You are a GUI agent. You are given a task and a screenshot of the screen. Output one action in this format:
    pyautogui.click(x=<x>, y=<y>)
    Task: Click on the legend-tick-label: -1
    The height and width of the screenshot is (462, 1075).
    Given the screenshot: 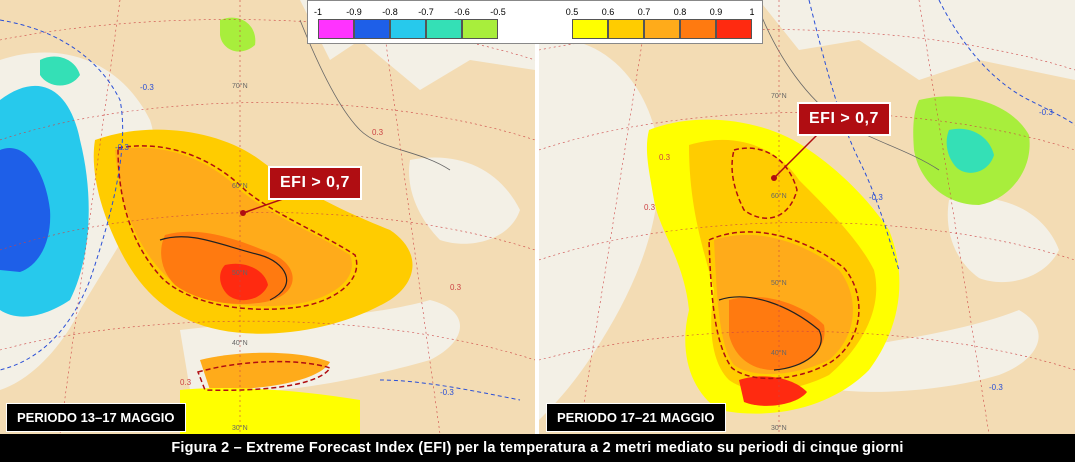 What is the action you would take?
    pyautogui.click(x=318, y=12)
    